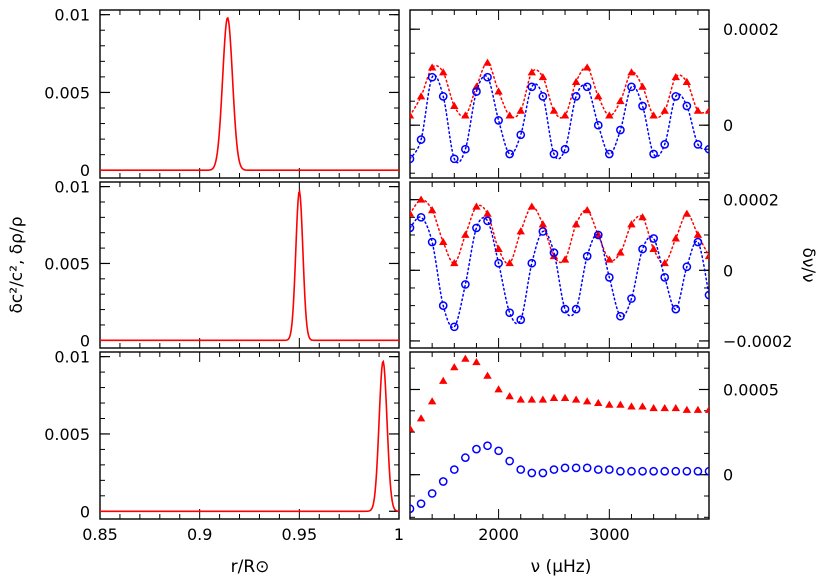  I want to click on right-x-tick-label: 3000, so click(609, 534).